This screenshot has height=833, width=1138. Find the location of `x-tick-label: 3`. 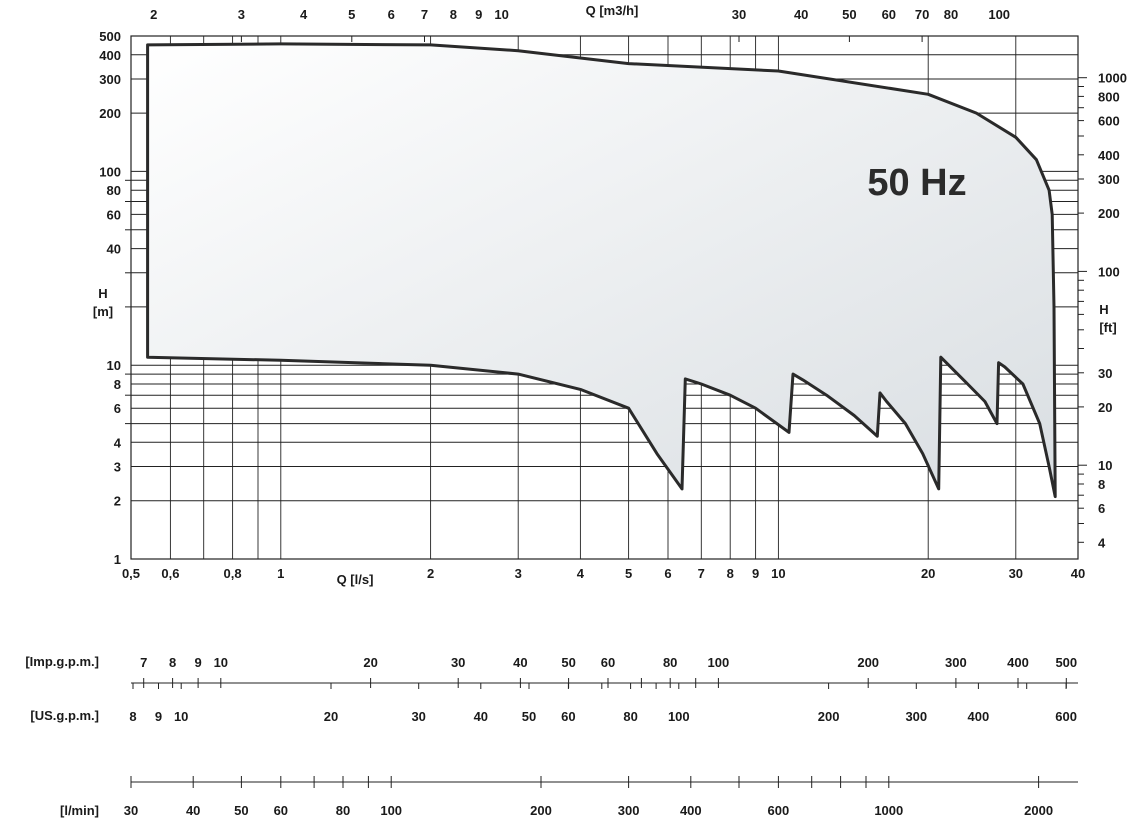

x-tick-label: 3 is located at coordinates (518, 573).